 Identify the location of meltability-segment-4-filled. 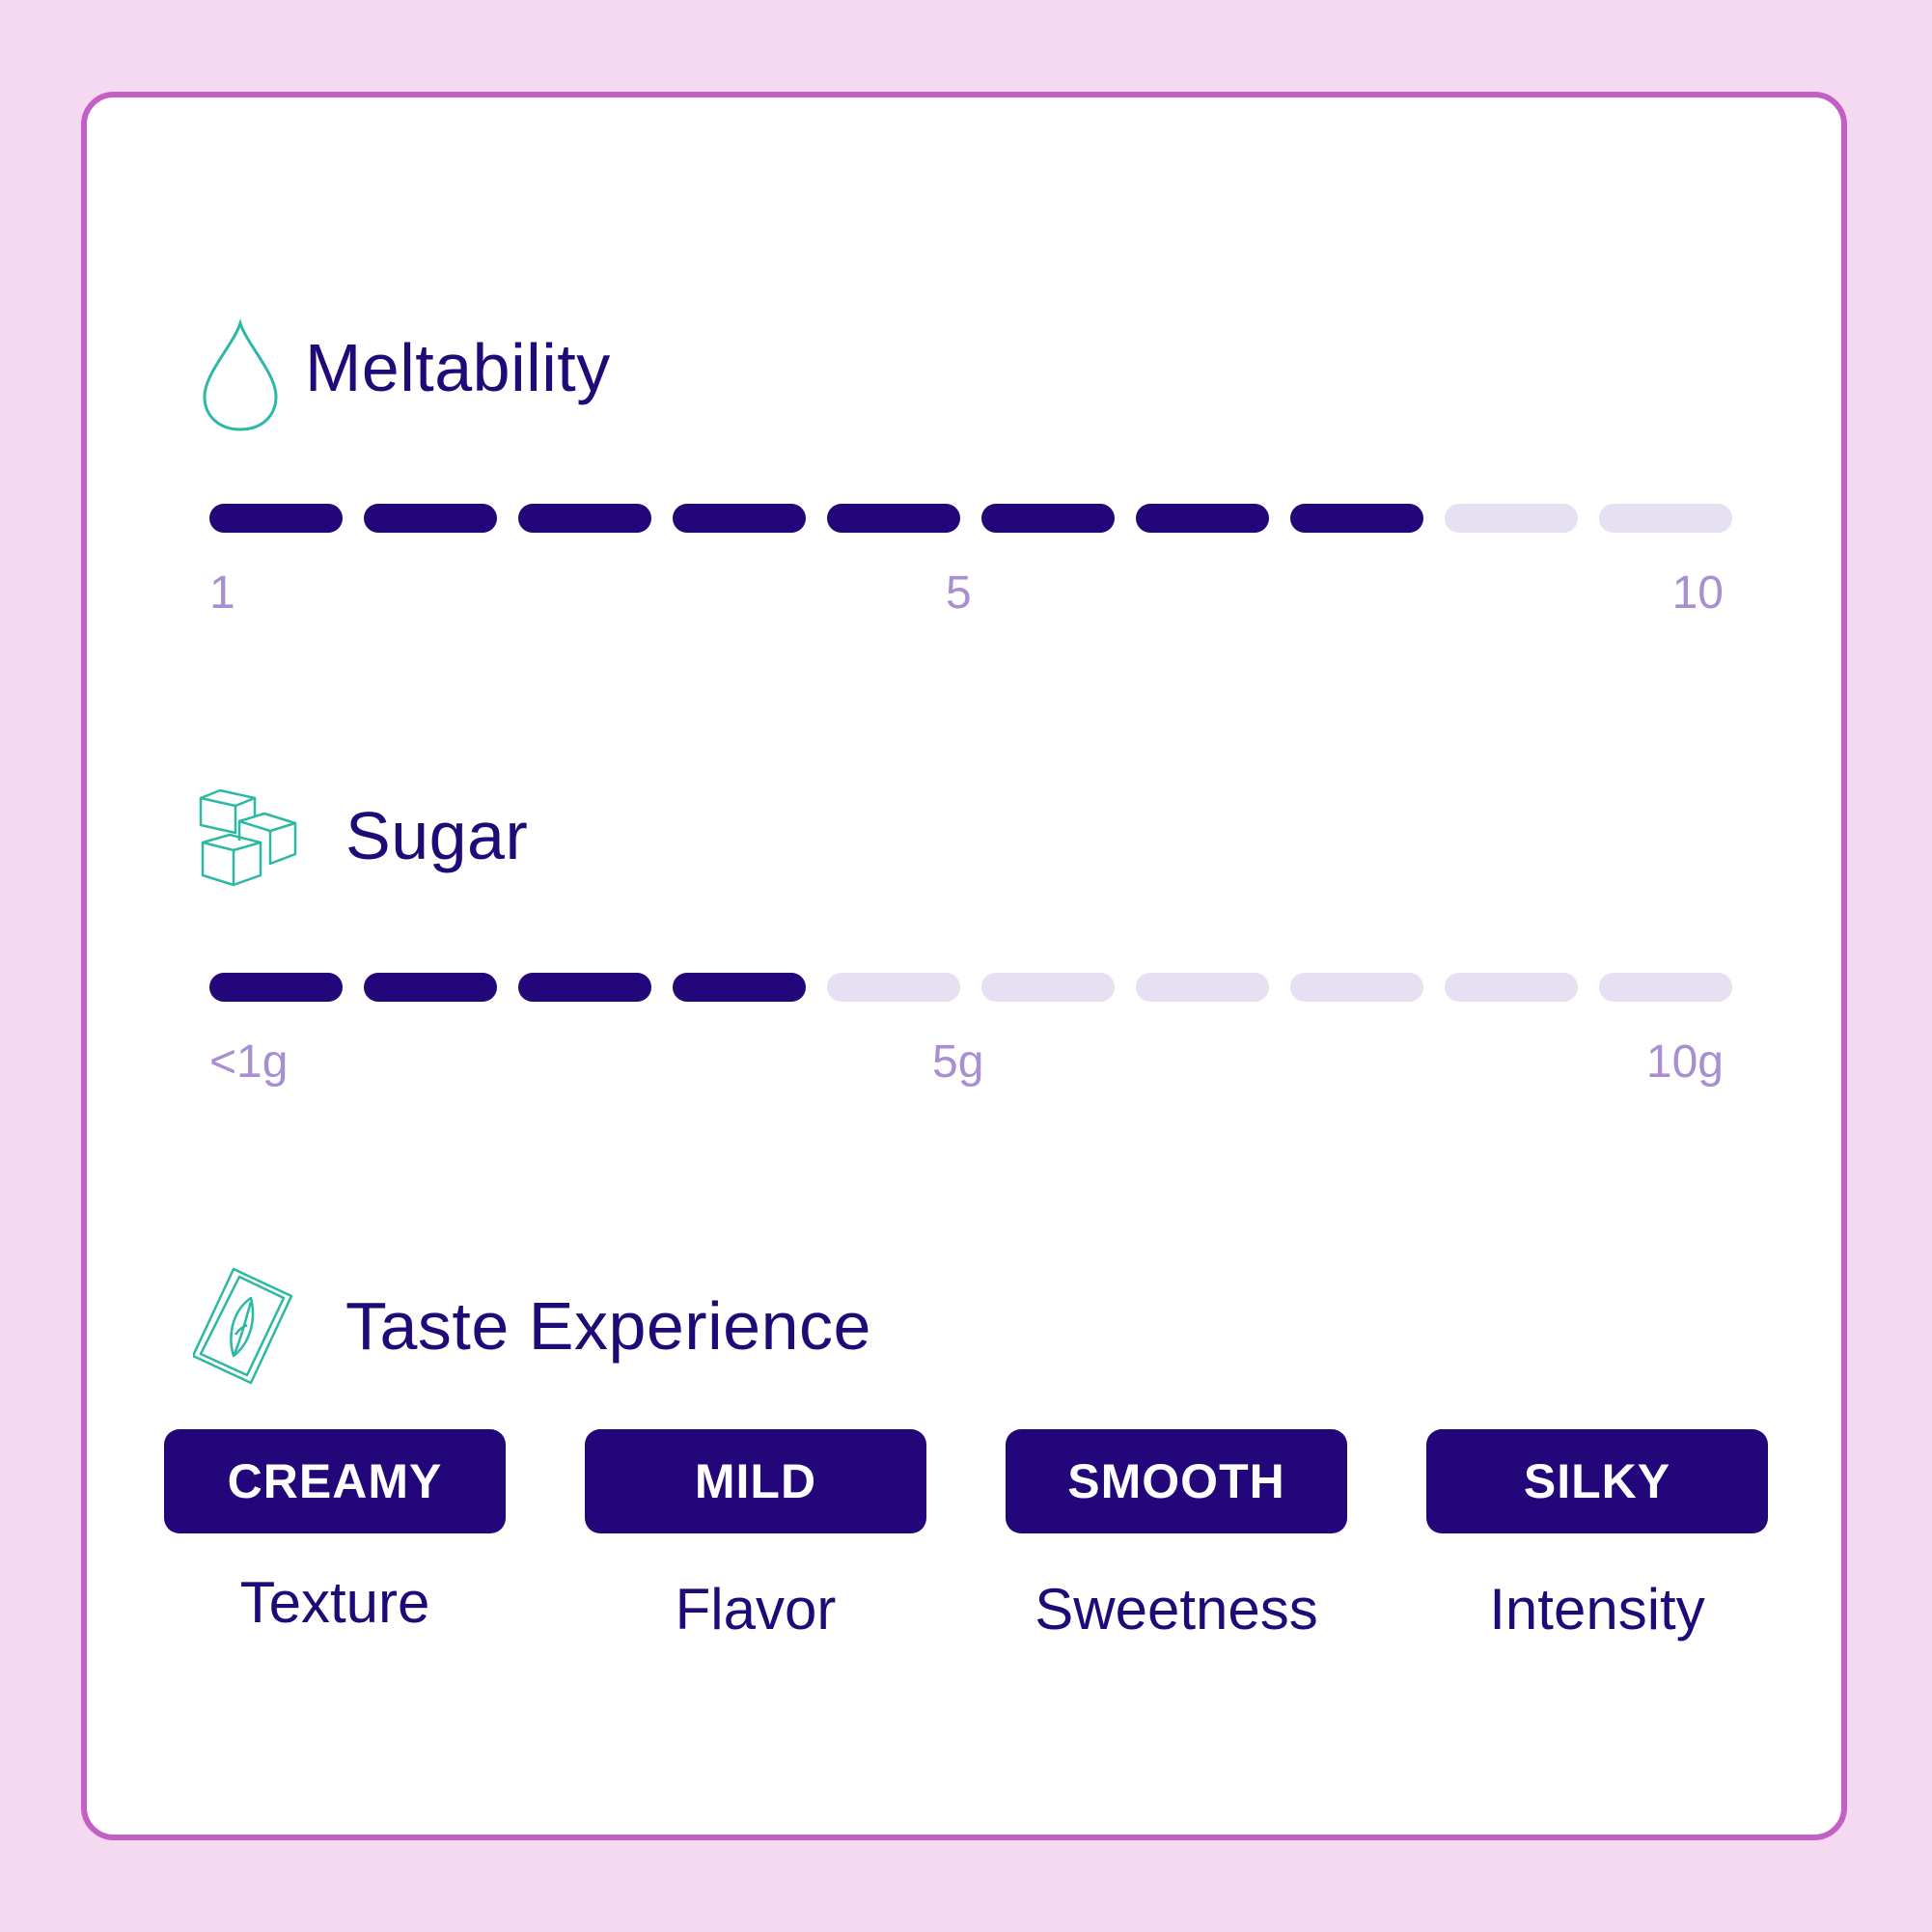
(739, 518).